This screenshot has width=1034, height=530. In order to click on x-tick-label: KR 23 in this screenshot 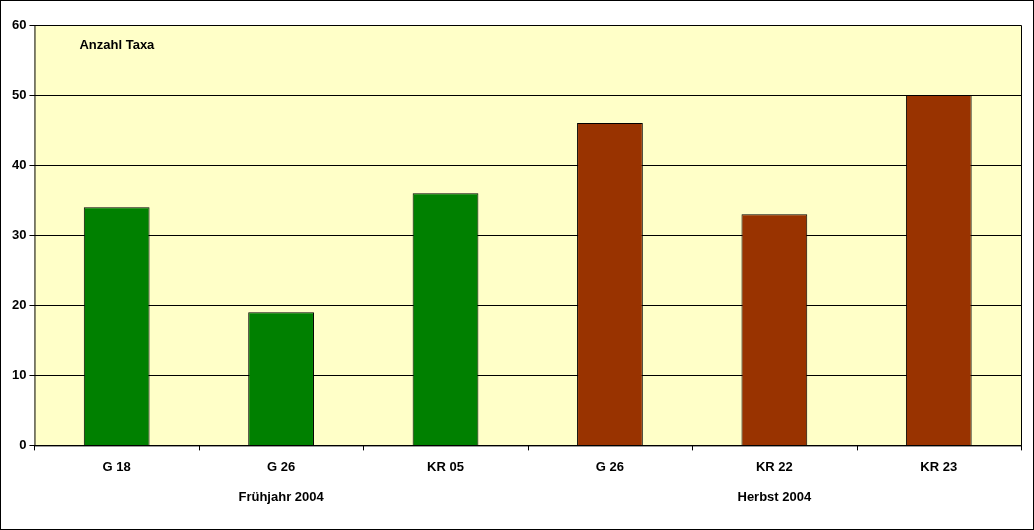, I will do `click(939, 466)`.